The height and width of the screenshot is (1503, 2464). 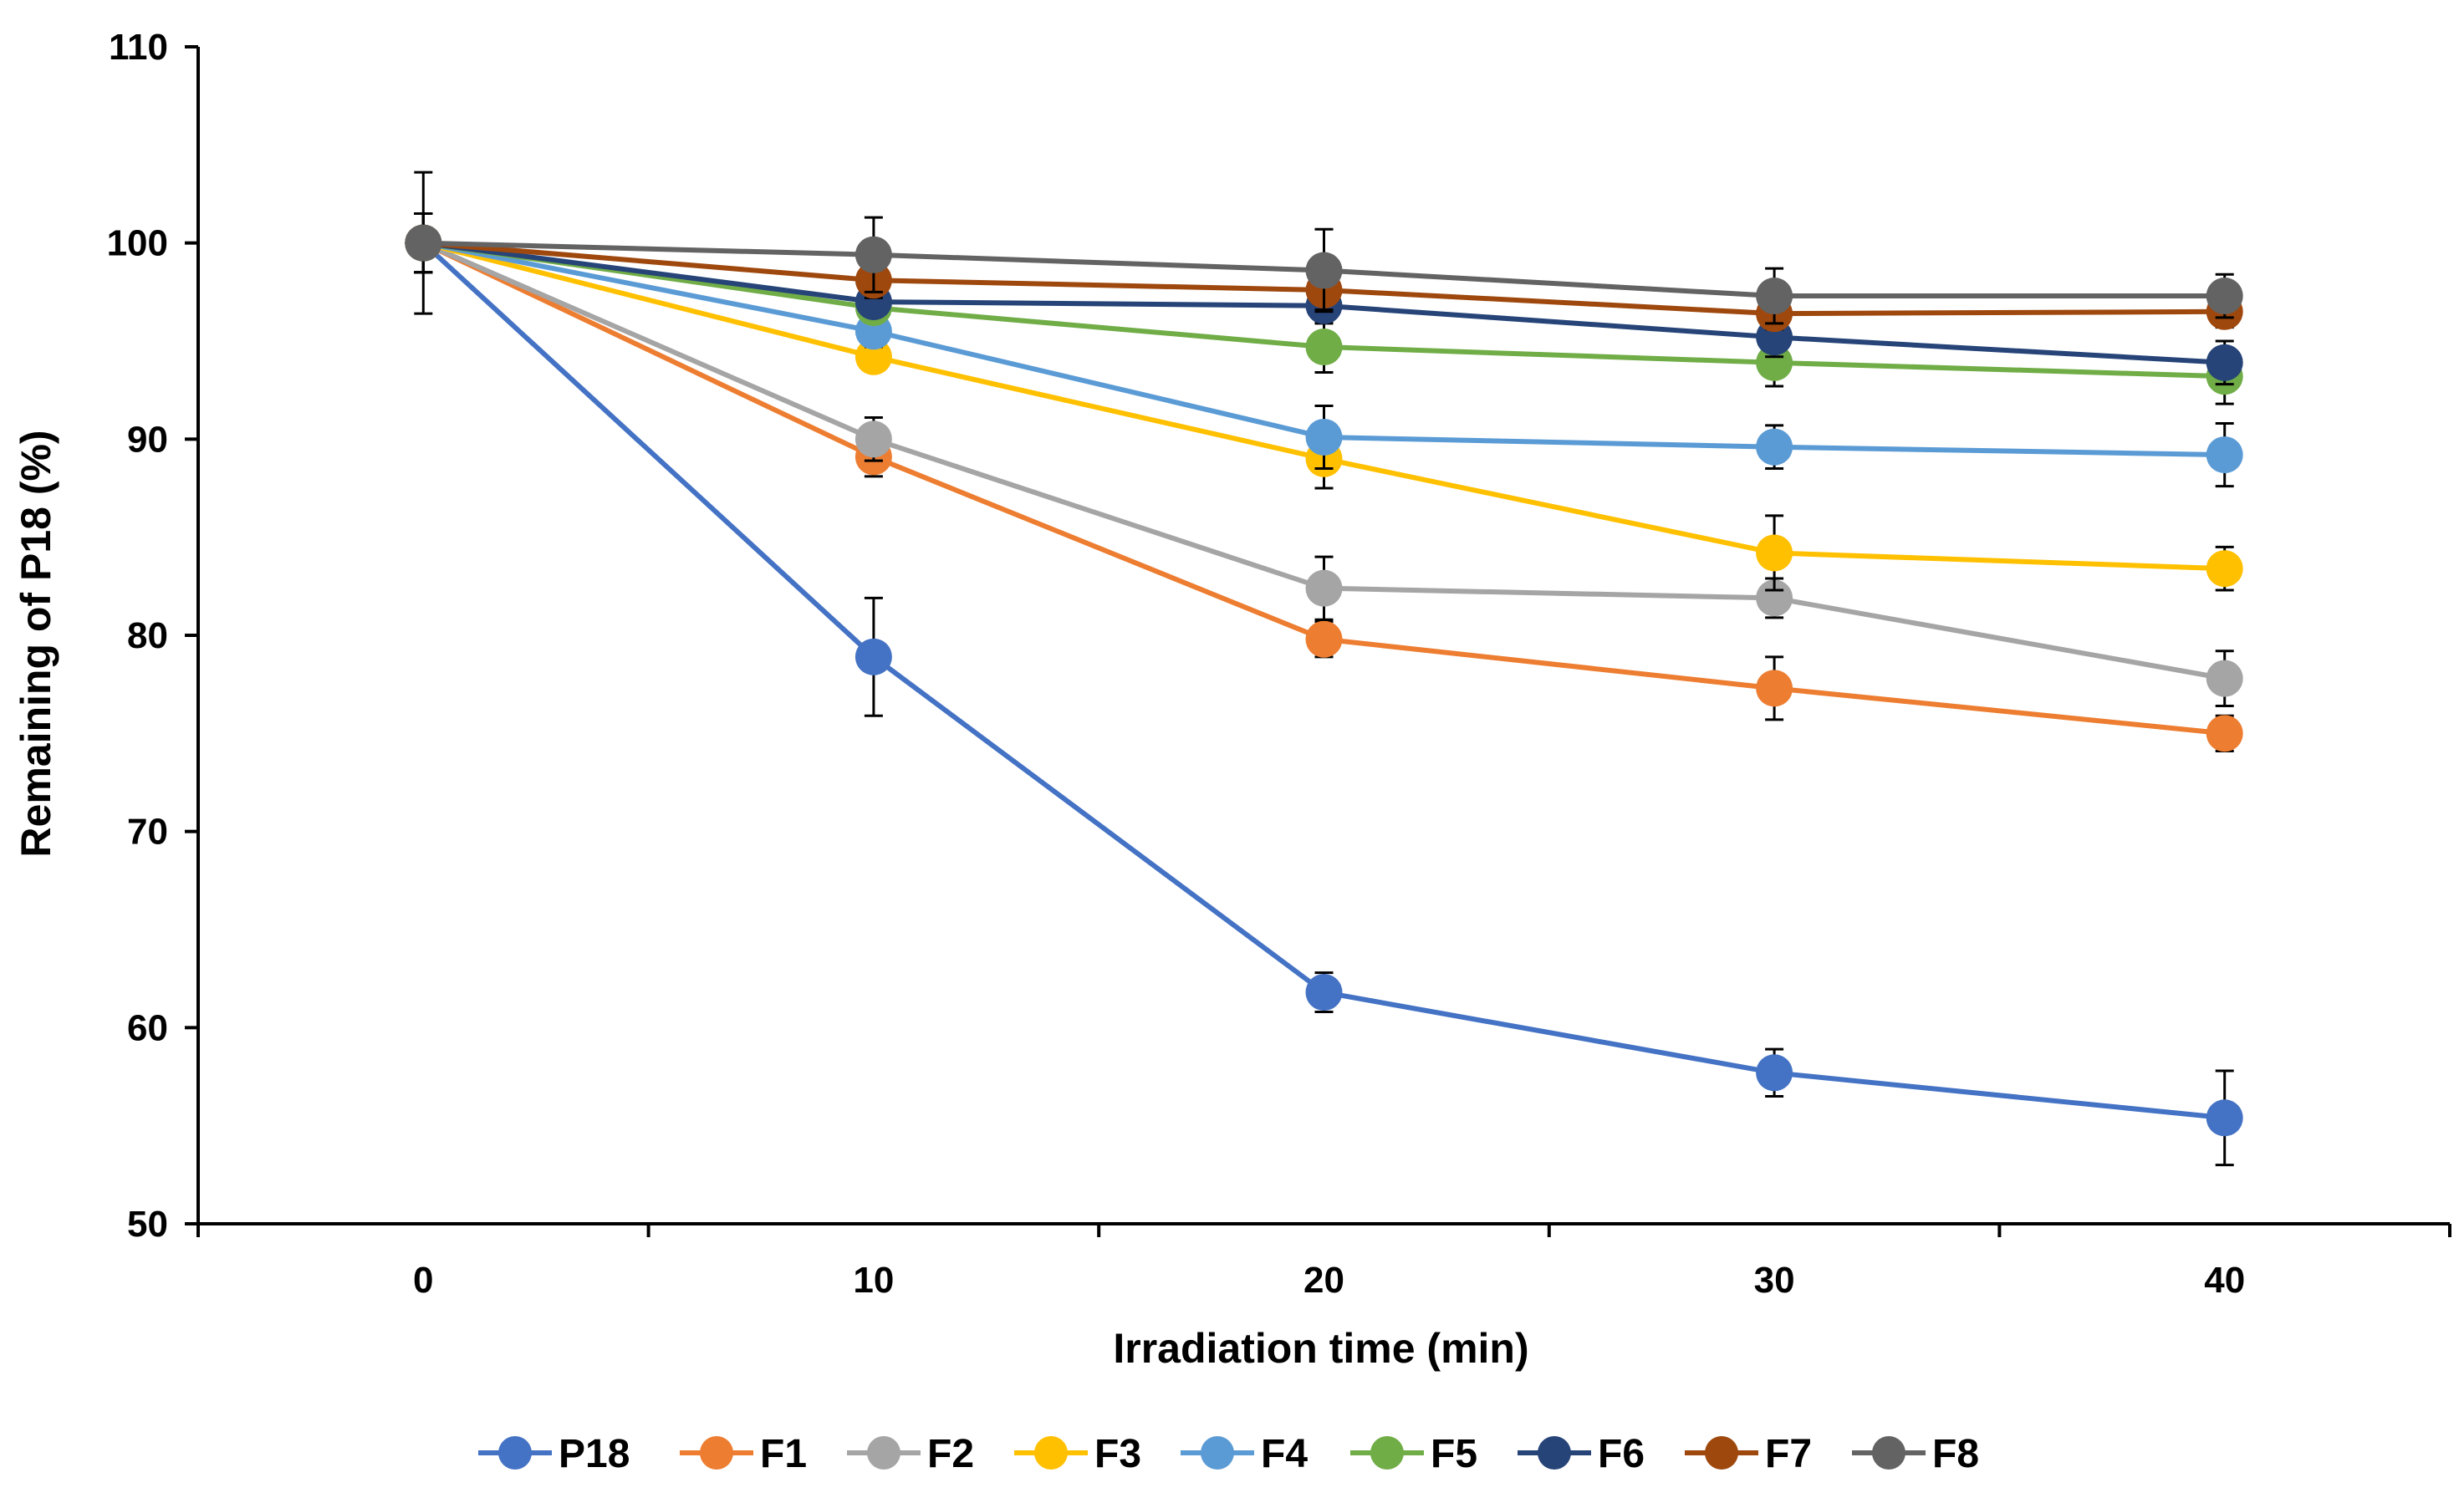 I want to click on legend-item-f3: F3, so click(x=1077, y=1454).